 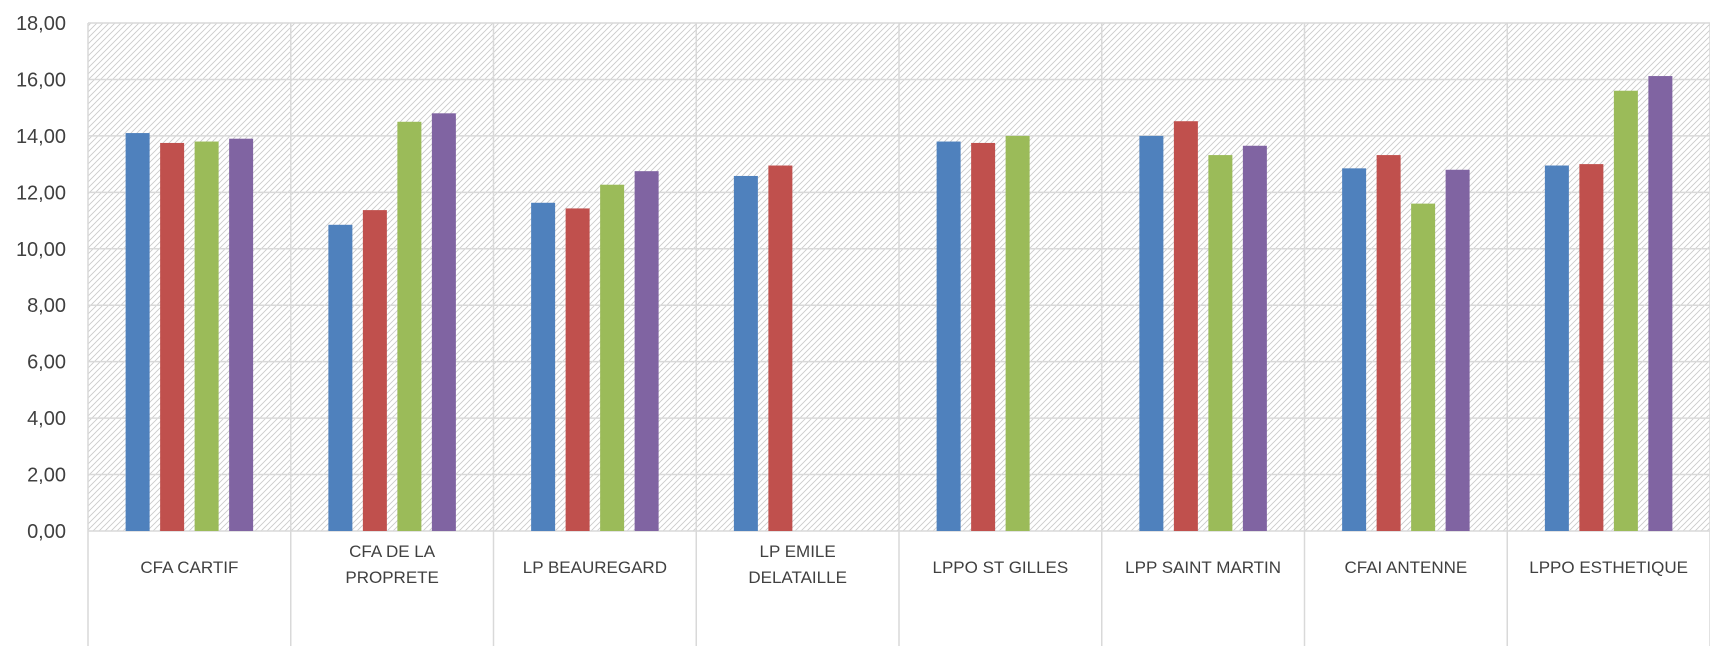 I want to click on x-tick-label: CFA DE LA PROPRETE, so click(x=392, y=564).